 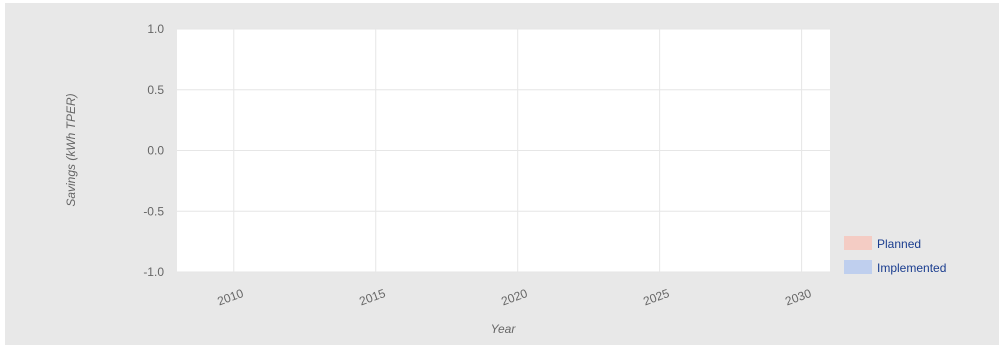 What do you see at coordinates (899, 244) in the screenshot?
I see `legend-label-planned: Planned` at bounding box center [899, 244].